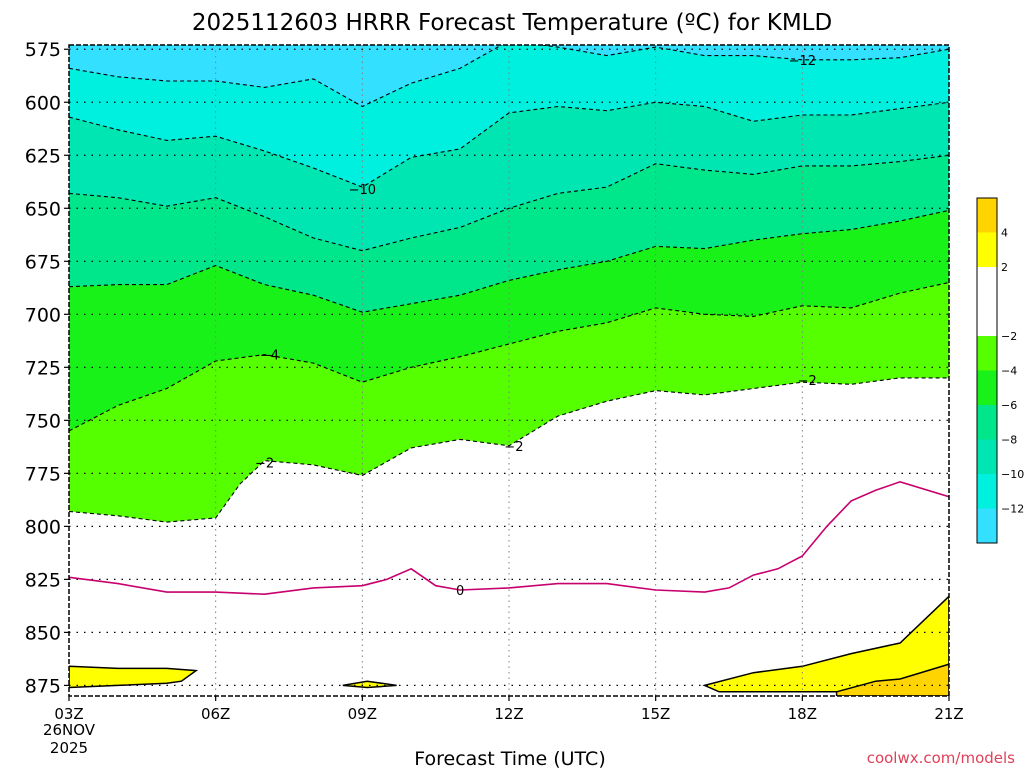 The height and width of the screenshot is (768, 1024). Describe the element at coordinates (1012, 509) in the screenshot. I see `colorbar-tick-label: −12` at that location.